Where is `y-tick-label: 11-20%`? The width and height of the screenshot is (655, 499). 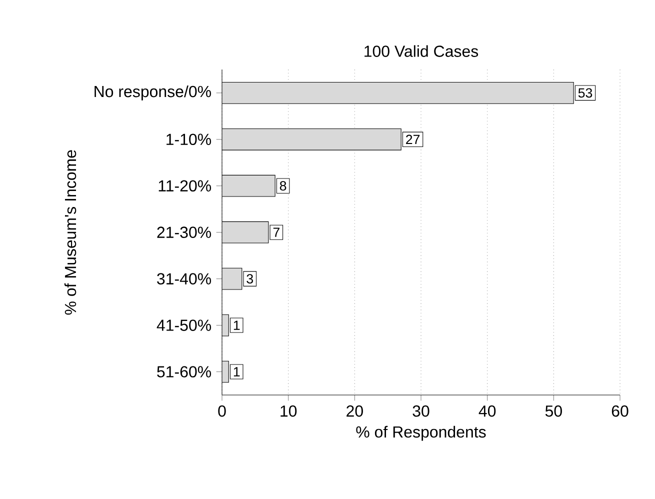
y-tick-label: 11-20% is located at coordinates (185, 186).